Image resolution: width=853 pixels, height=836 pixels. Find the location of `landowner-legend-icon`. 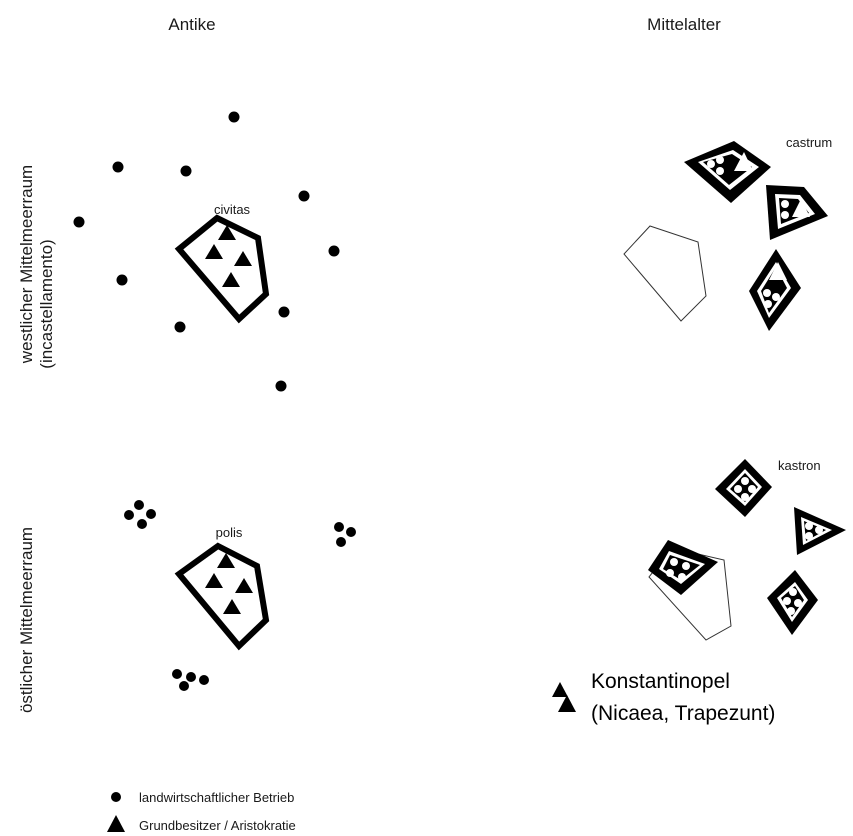

landowner-legend-icon is located at coordinates (116, 823).